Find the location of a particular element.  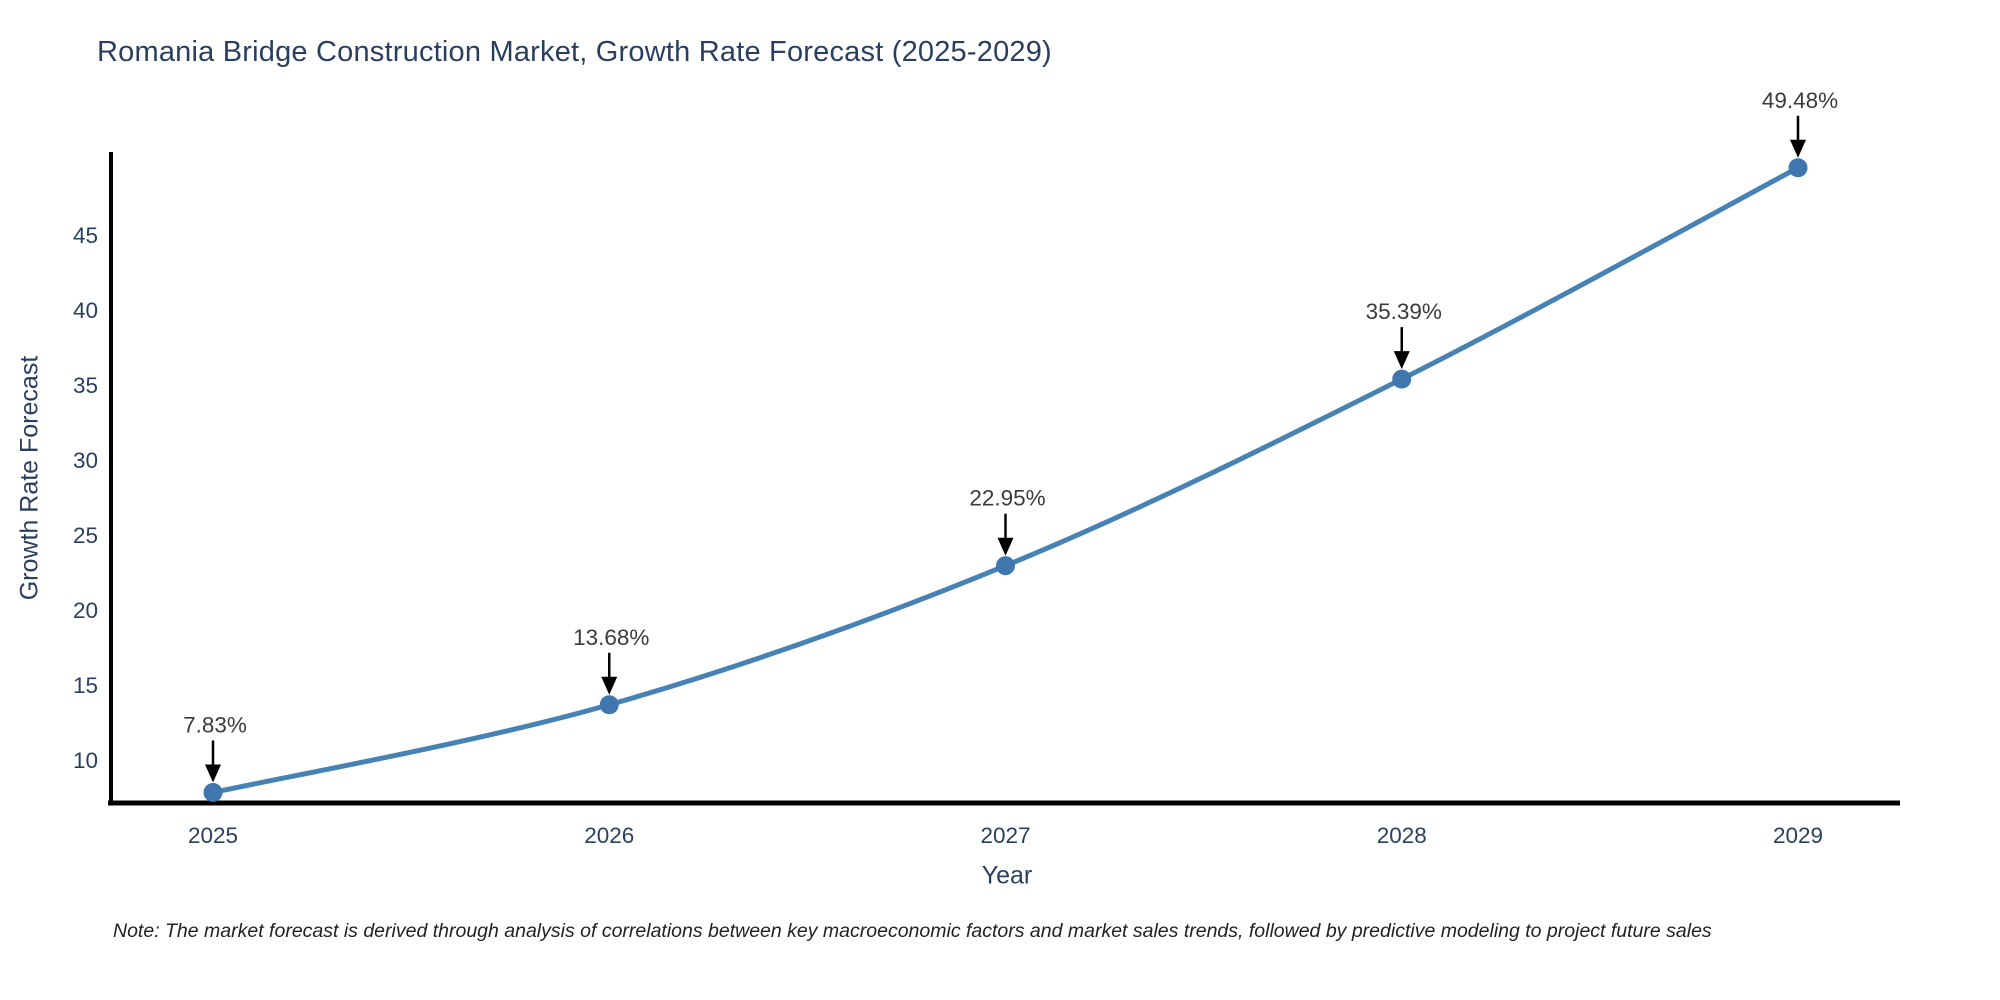

annotation-label: 35.39% is located at coordinates (1404, 311).